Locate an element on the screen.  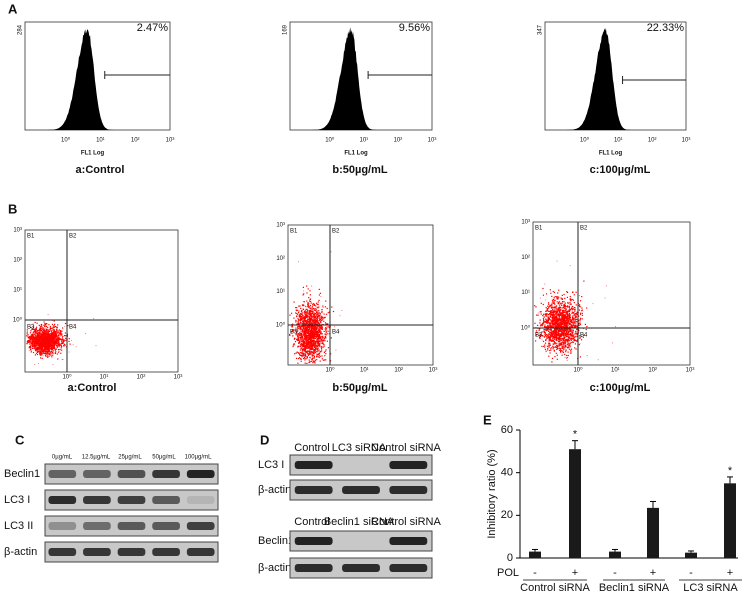
blot-strip is located at coordinates (361, 541).